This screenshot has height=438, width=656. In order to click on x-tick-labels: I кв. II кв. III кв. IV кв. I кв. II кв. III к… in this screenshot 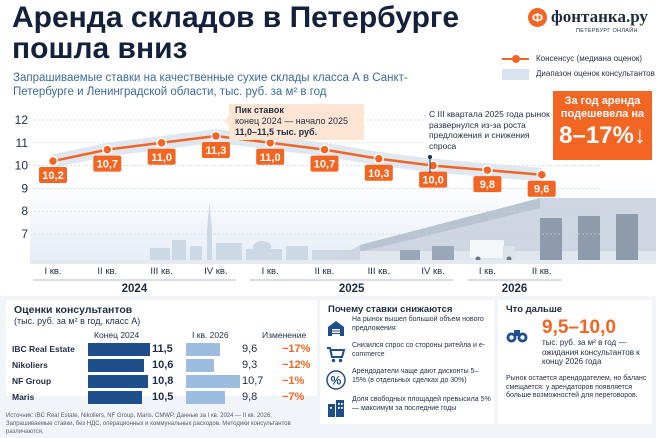, I will do `click(297, 271)`.